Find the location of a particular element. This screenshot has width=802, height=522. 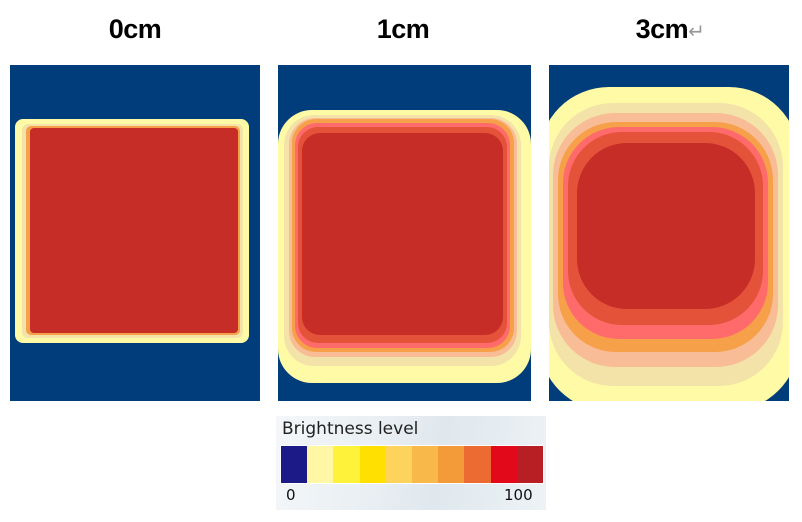

legend-title: Brightness level is located at coordinates (350, 429).